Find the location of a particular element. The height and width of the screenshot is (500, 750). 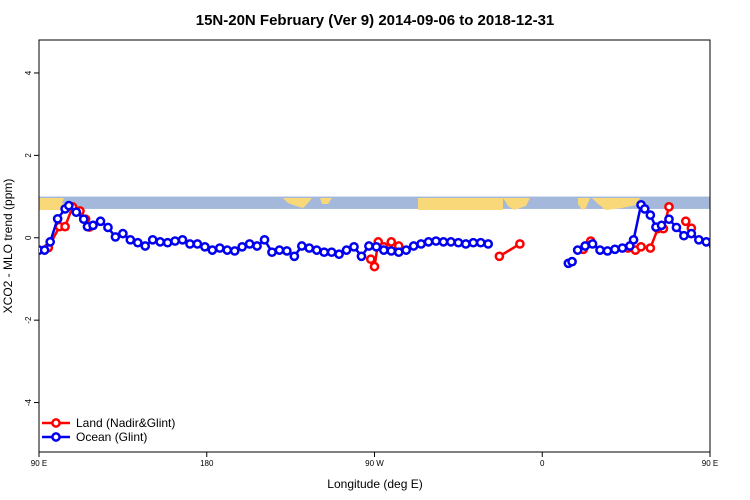

legend: Land (Nadir&Glint)Ocean (Glint) is located at coordinates (108, 430).